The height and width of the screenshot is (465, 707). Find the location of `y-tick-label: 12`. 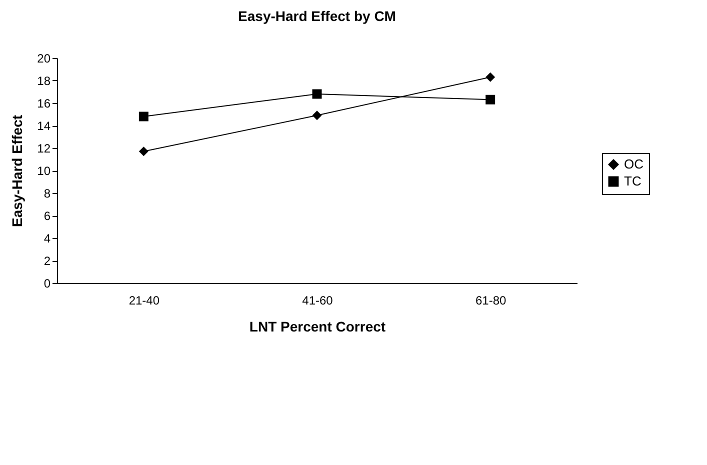

y-tick-label: 12 is located at coordinates (44, 149).